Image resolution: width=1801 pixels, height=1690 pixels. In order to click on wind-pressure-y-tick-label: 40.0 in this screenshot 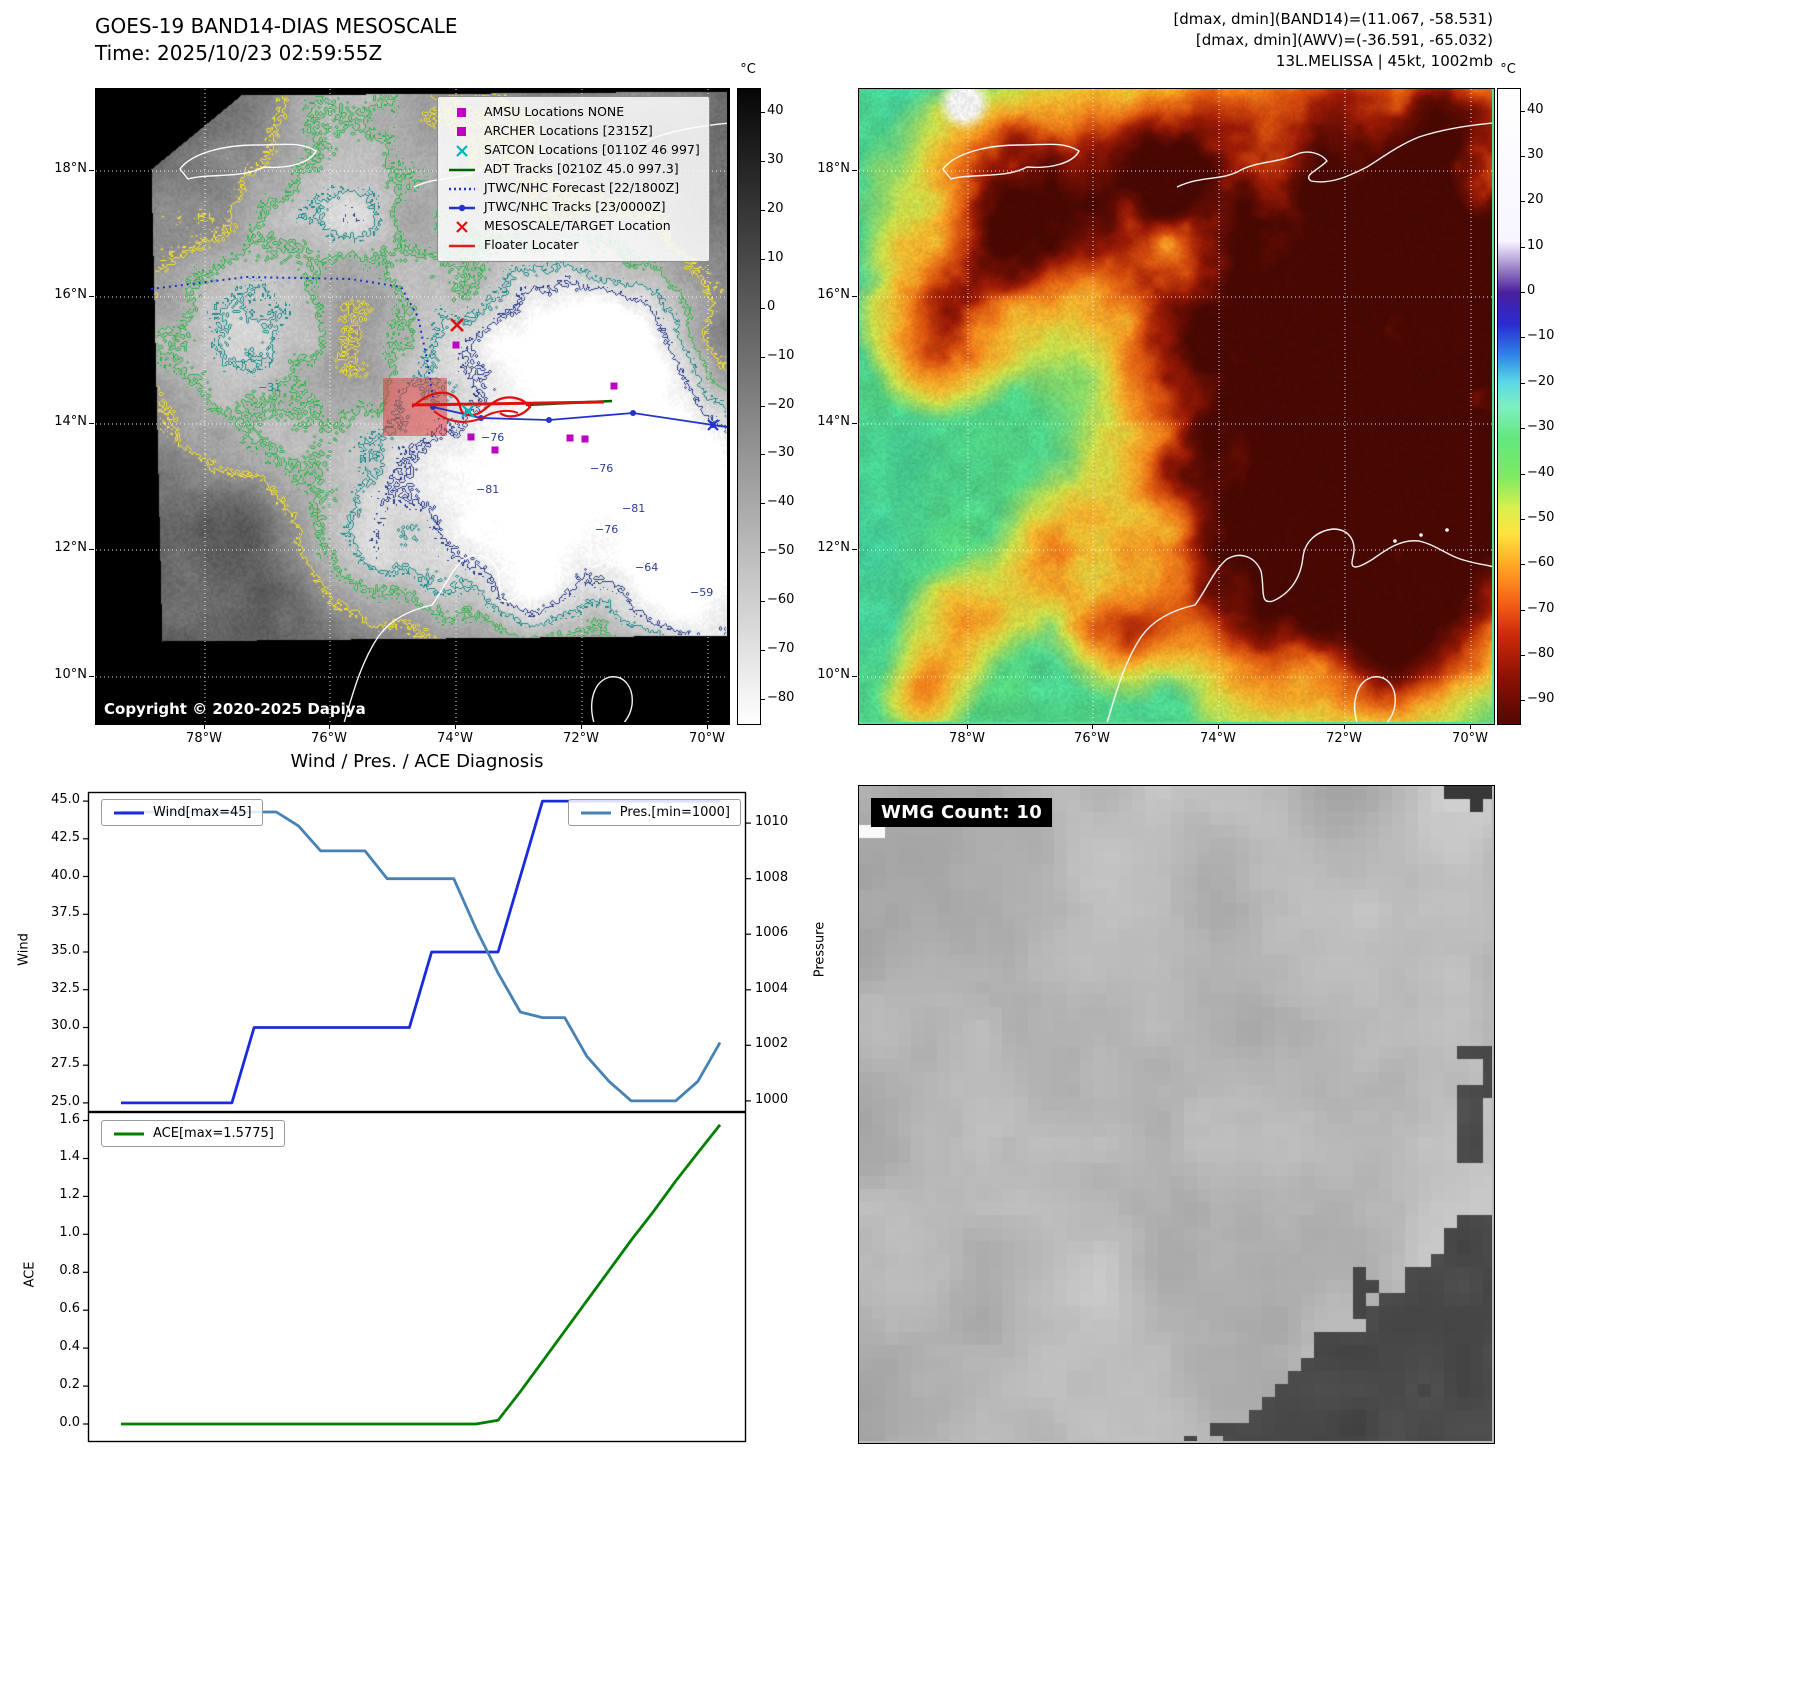, I will do `click(65, 875)`.